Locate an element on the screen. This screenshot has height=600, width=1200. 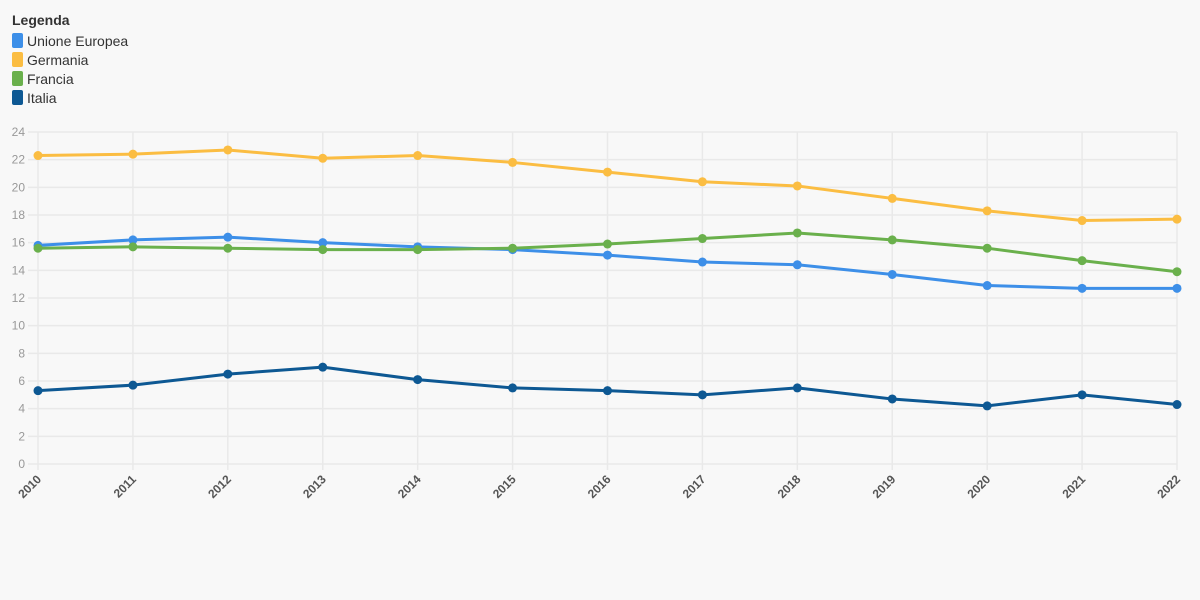
x-tick-label: 2021 is located at coordinates (1073, 486).